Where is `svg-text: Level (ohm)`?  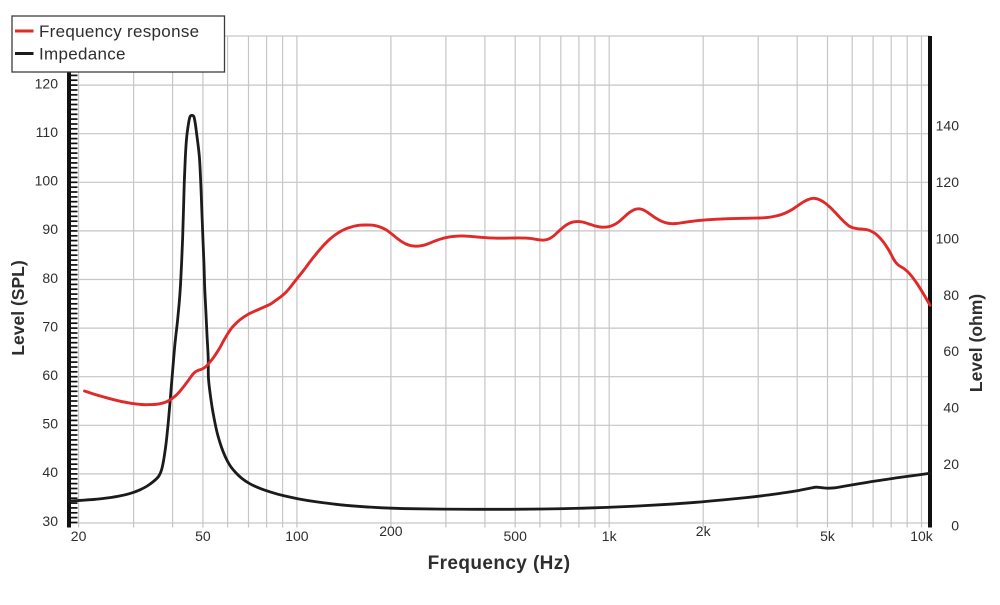
svg-text: Level (ohm) is located at coordinates (976, 343).